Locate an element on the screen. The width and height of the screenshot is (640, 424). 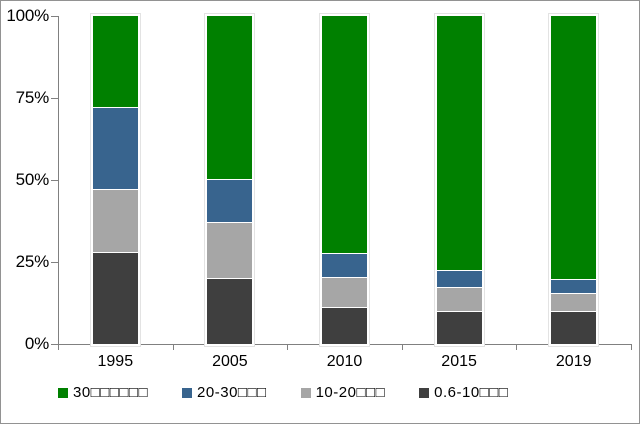
bar-2015 is located at coordinates (459, 180).